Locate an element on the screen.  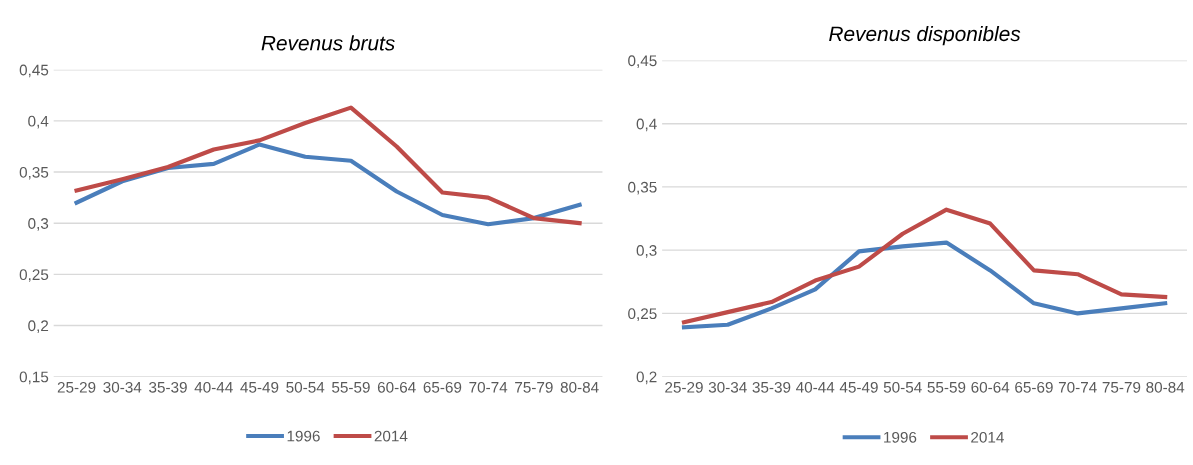
y-tick-label: 0,15 is located at coordinates (34, 378).